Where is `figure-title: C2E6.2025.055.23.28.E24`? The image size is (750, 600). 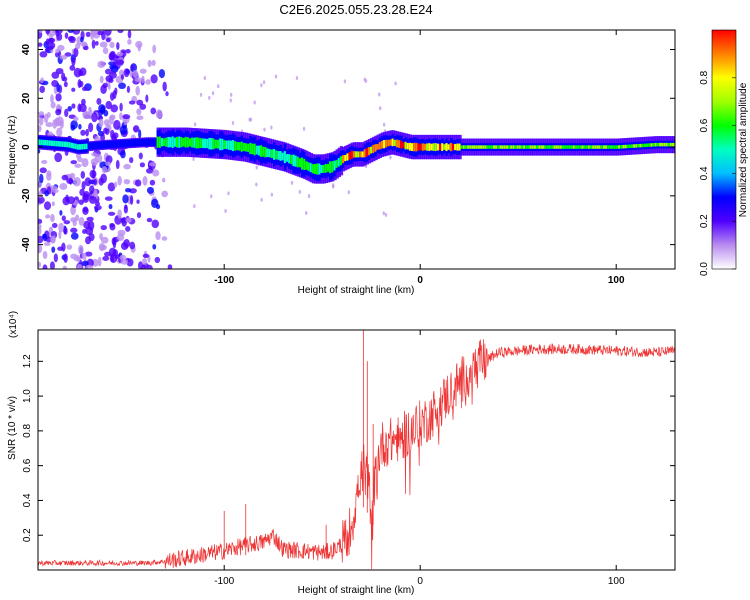
figure-title: C2E6.2025.055.23.28.E24 is located at coordinates (355, 9).